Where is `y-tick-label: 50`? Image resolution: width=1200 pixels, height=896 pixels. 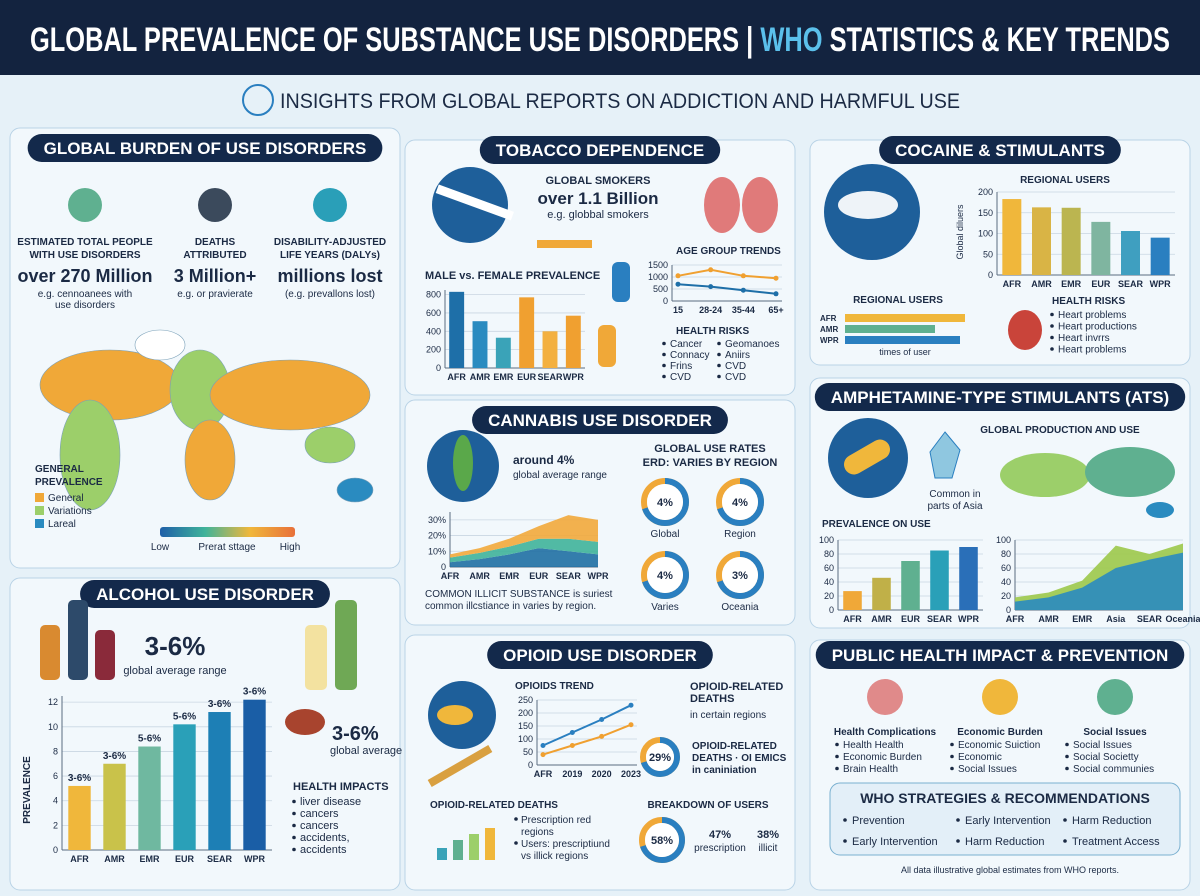 y-tick-label: 50 is located at coordinates (988, 254).